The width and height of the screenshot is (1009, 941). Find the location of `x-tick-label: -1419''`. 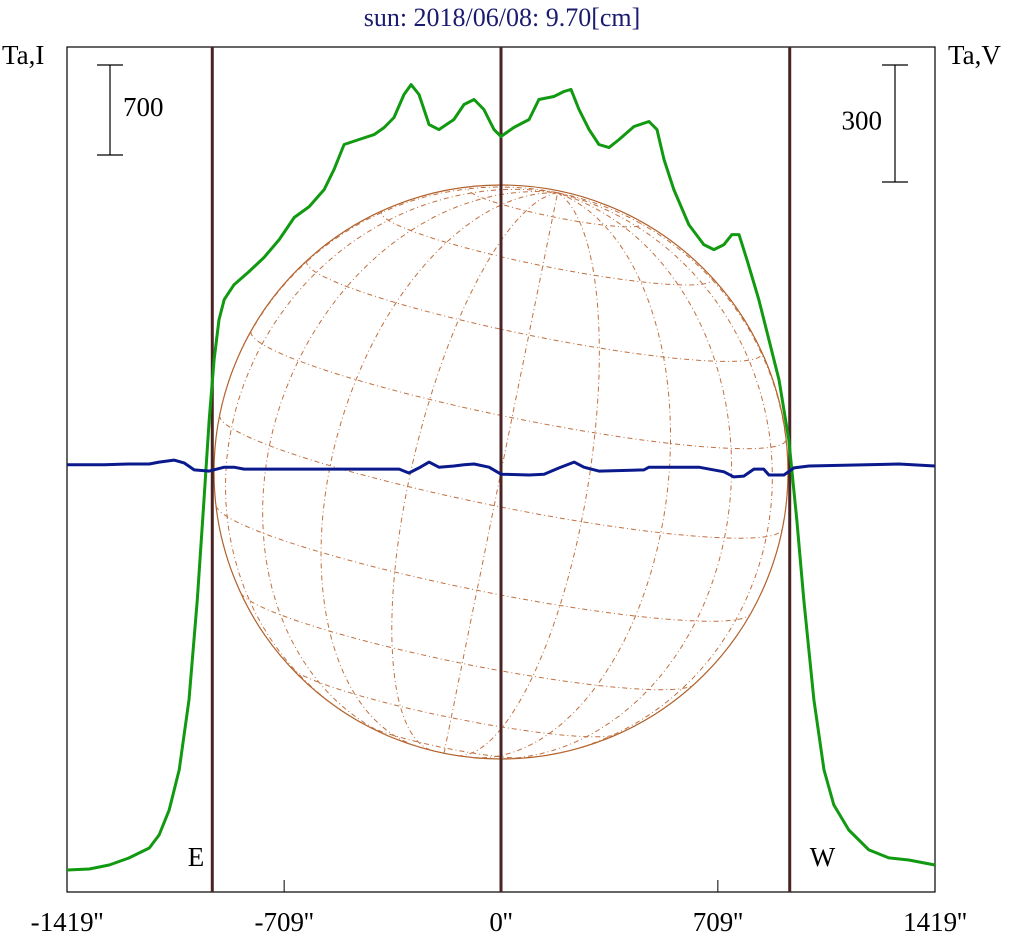

x-tick-label: -1419'' is located at coordinates (67, 922).